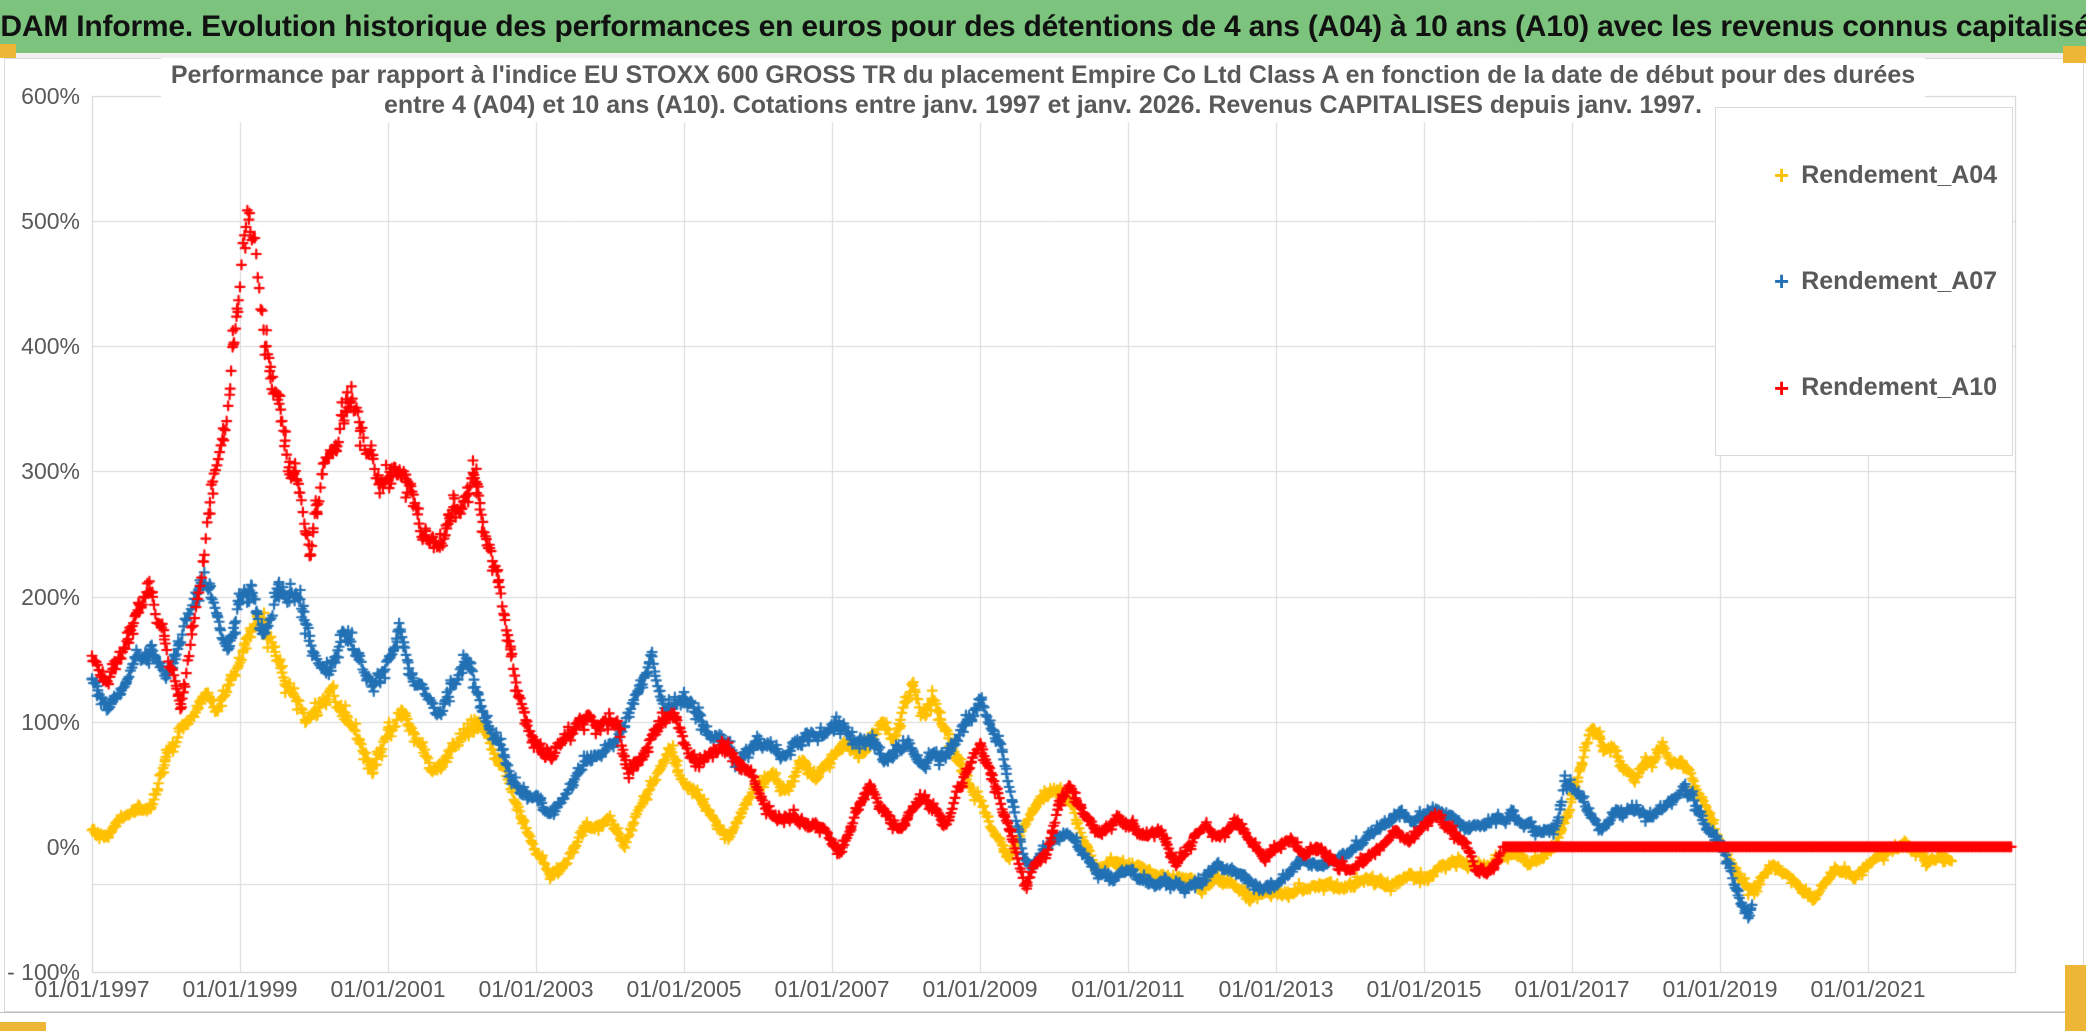 This screenshot has height=1031, width=2086. I want to click on accent-bar-bottom-right, so click(2075, 998).